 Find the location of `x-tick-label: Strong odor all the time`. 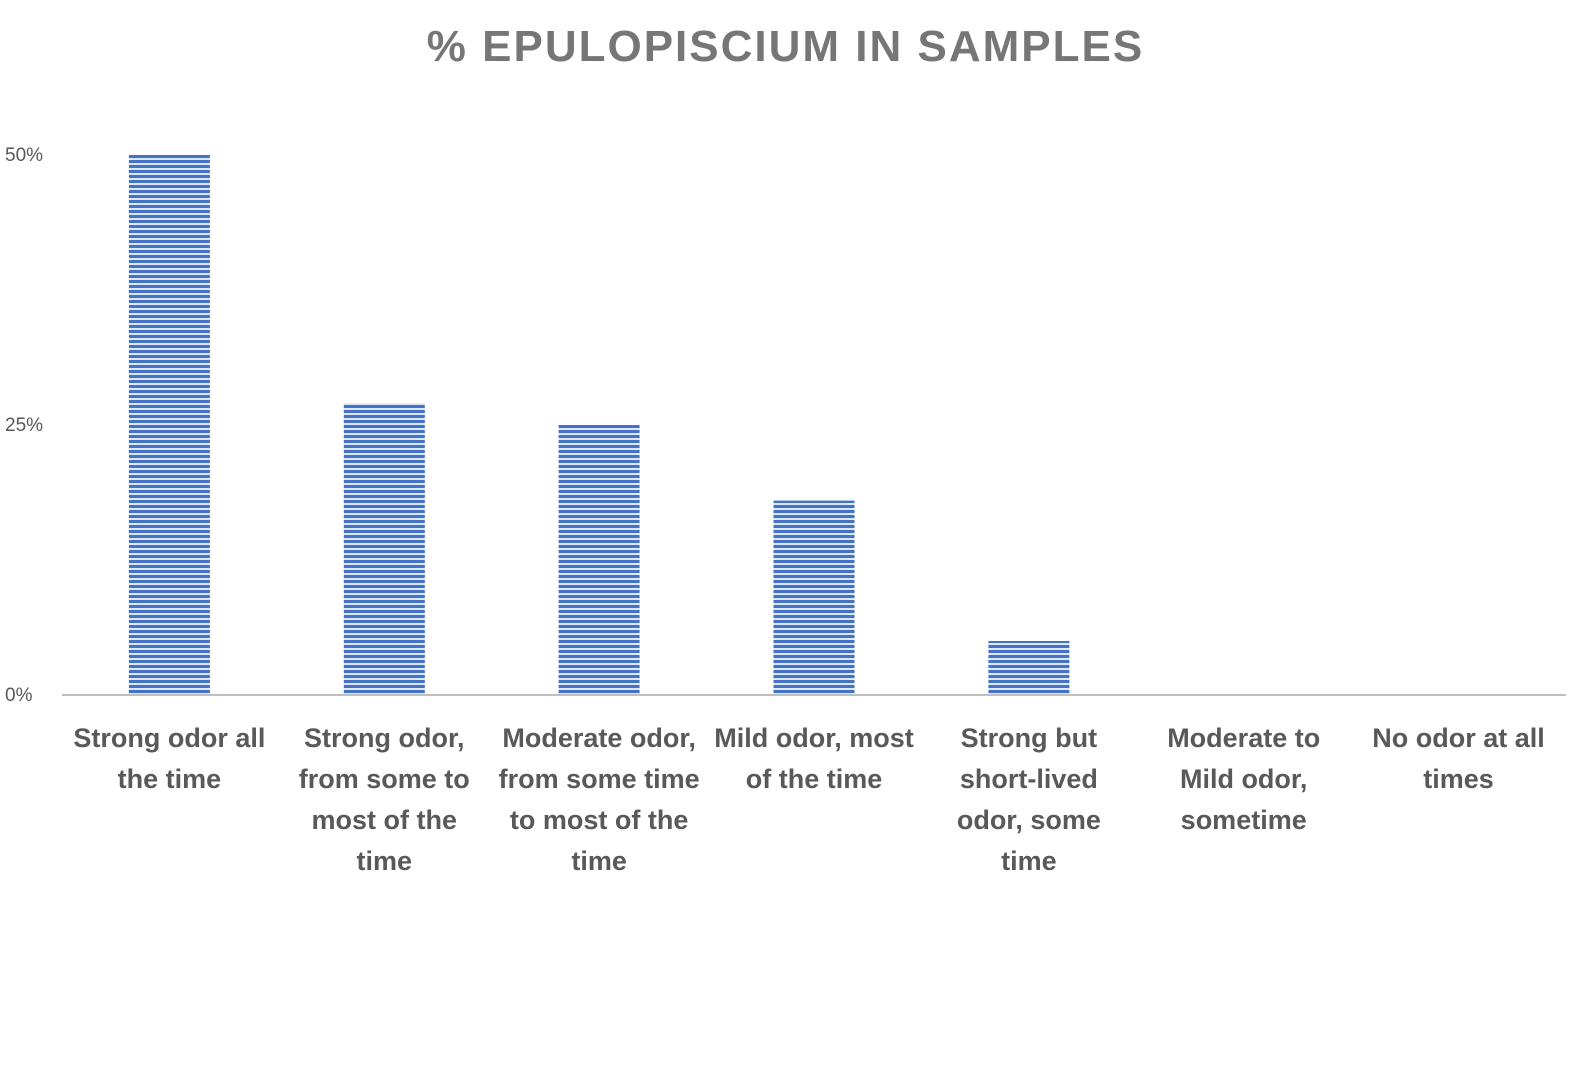

x-tick-label: Strong odor all the time is located at coordinates (169, 758).